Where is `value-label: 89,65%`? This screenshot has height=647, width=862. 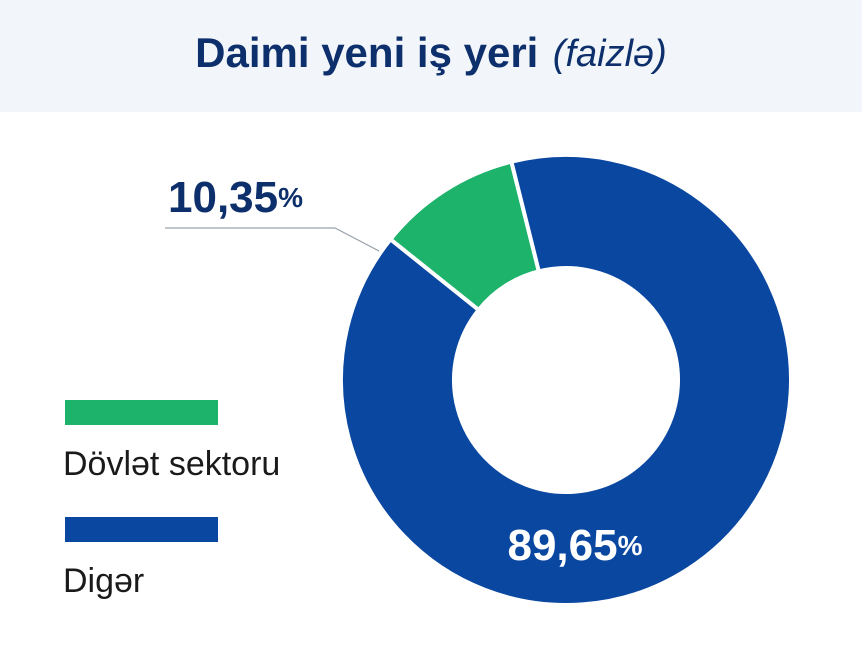 value-label: 89,65% is located at coordinates (574, 545).